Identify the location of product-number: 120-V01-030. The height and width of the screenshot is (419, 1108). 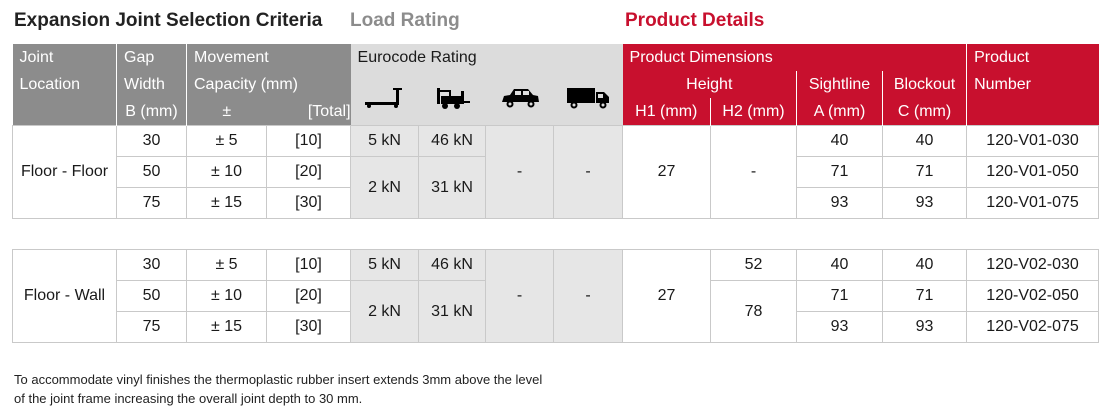
(1033, 141).